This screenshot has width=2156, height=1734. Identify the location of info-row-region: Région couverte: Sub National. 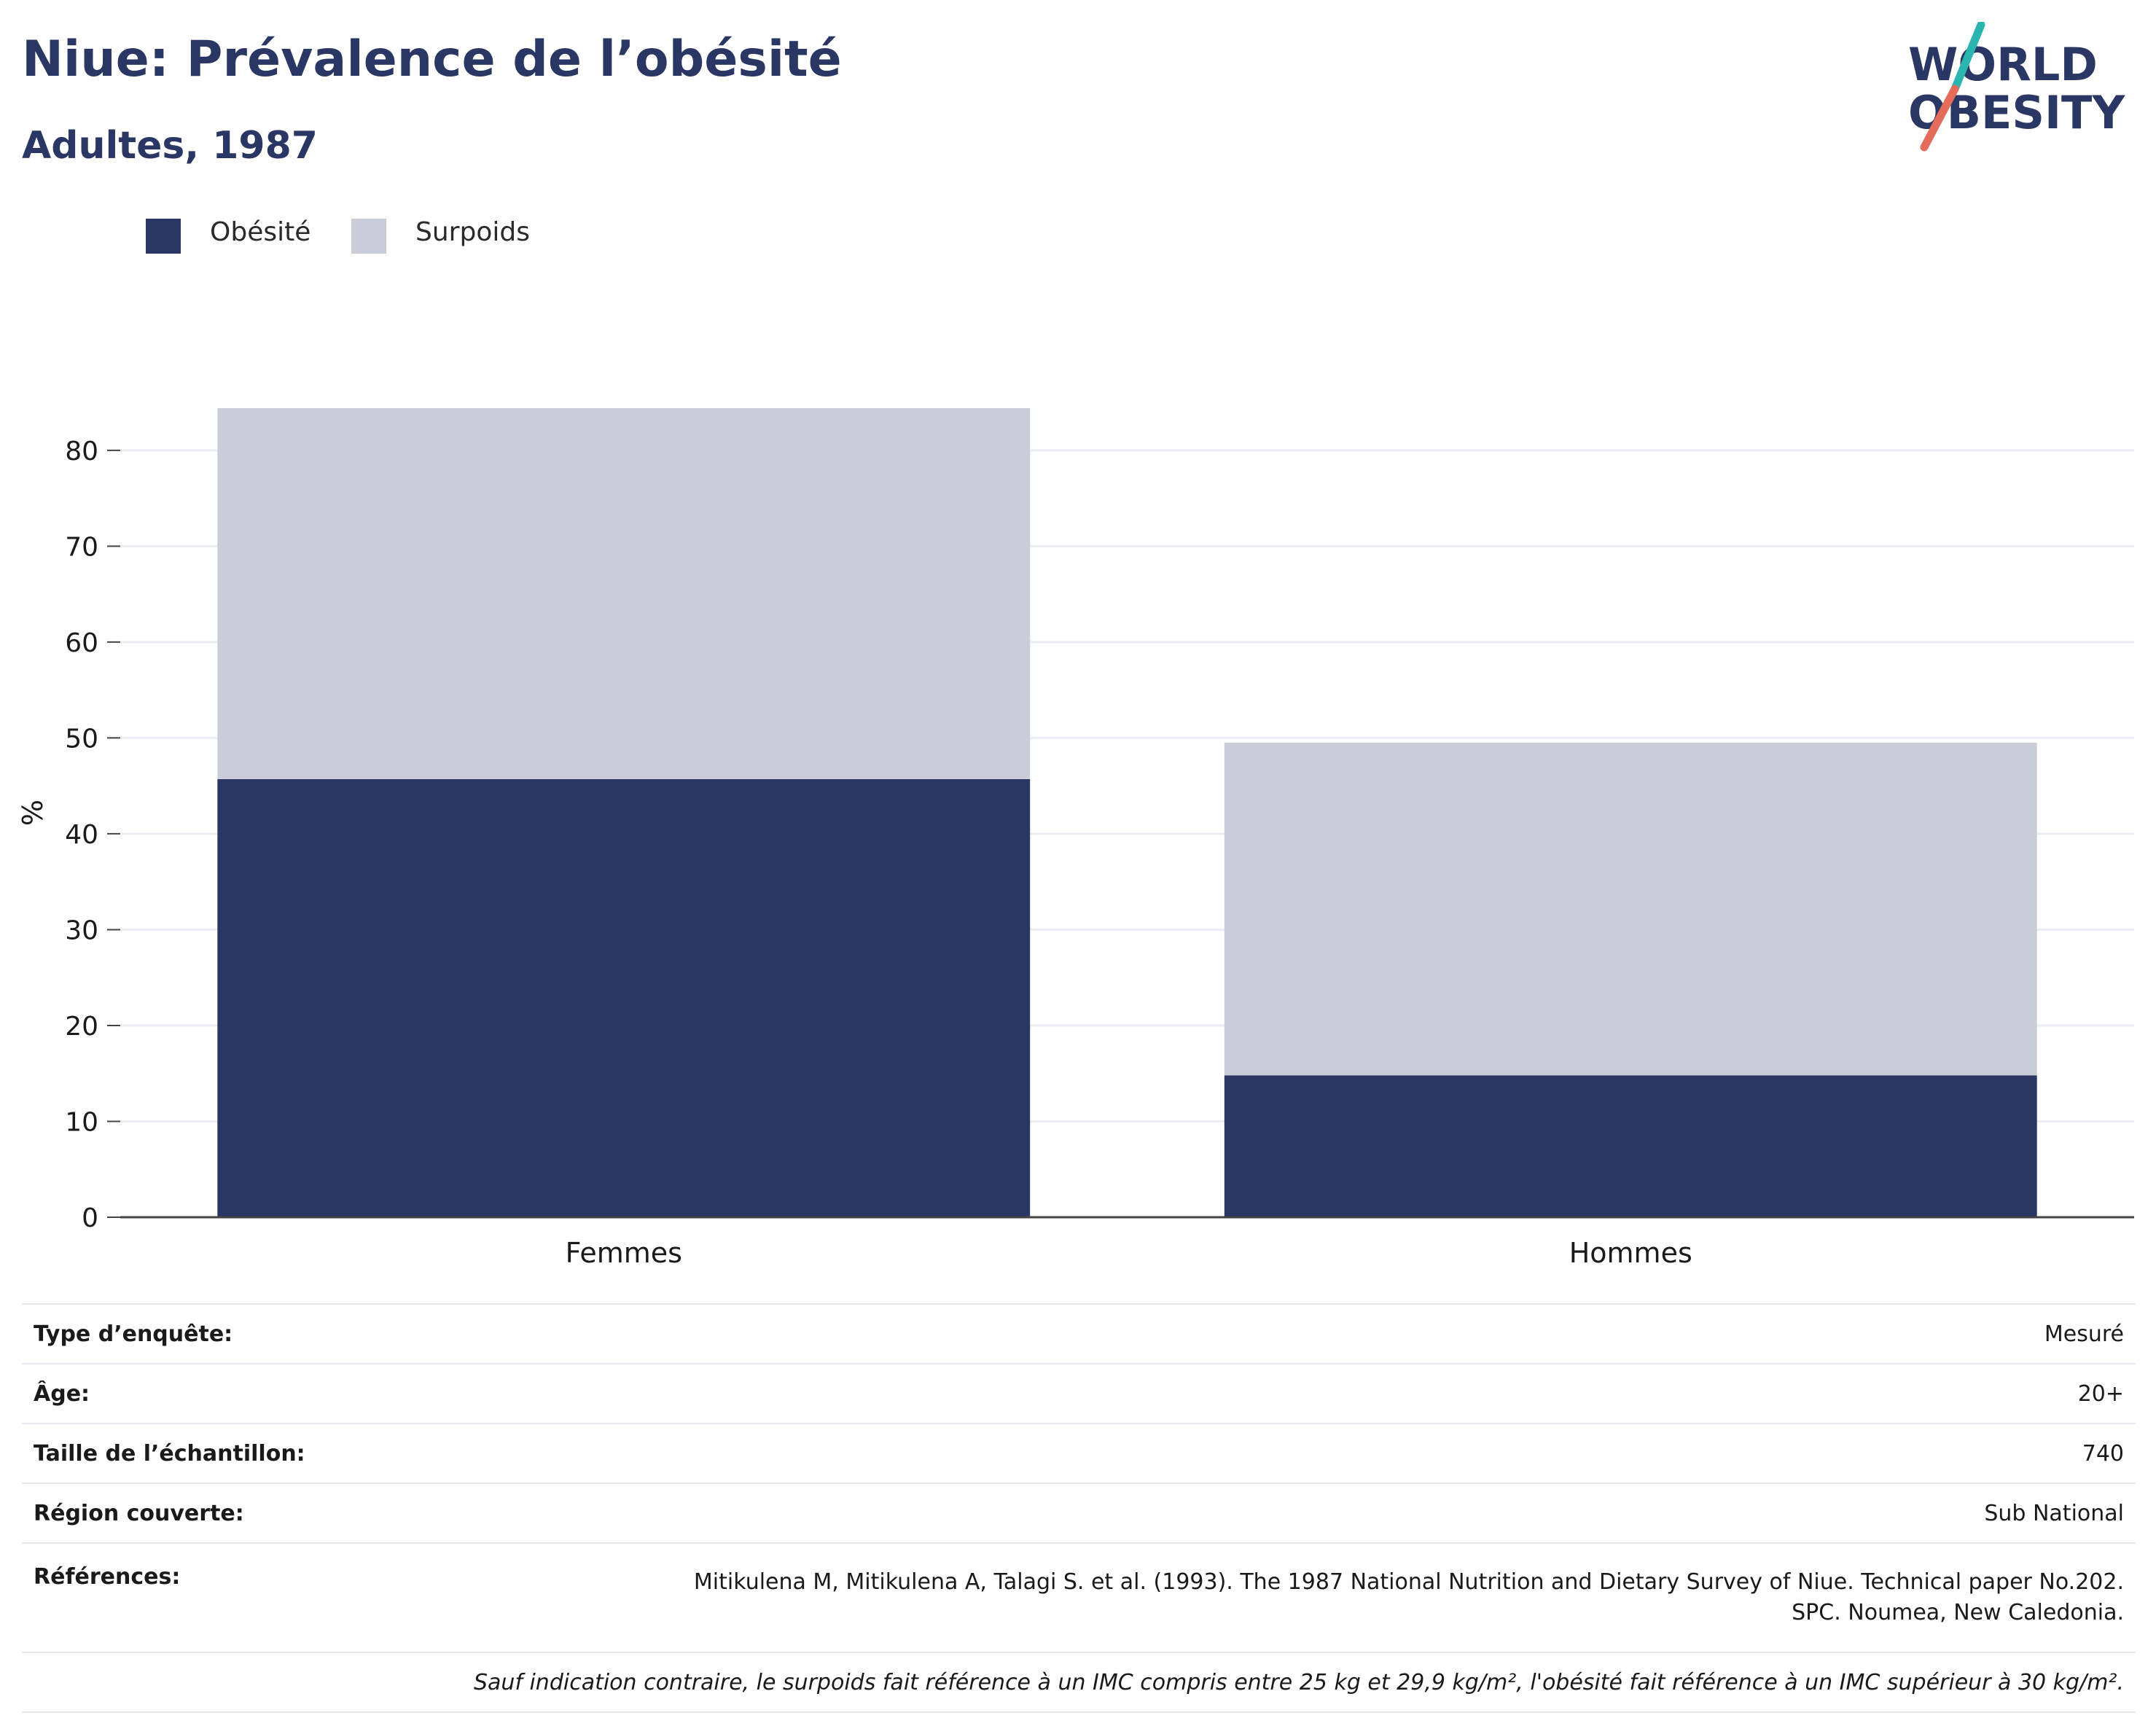
(1079, 1513).